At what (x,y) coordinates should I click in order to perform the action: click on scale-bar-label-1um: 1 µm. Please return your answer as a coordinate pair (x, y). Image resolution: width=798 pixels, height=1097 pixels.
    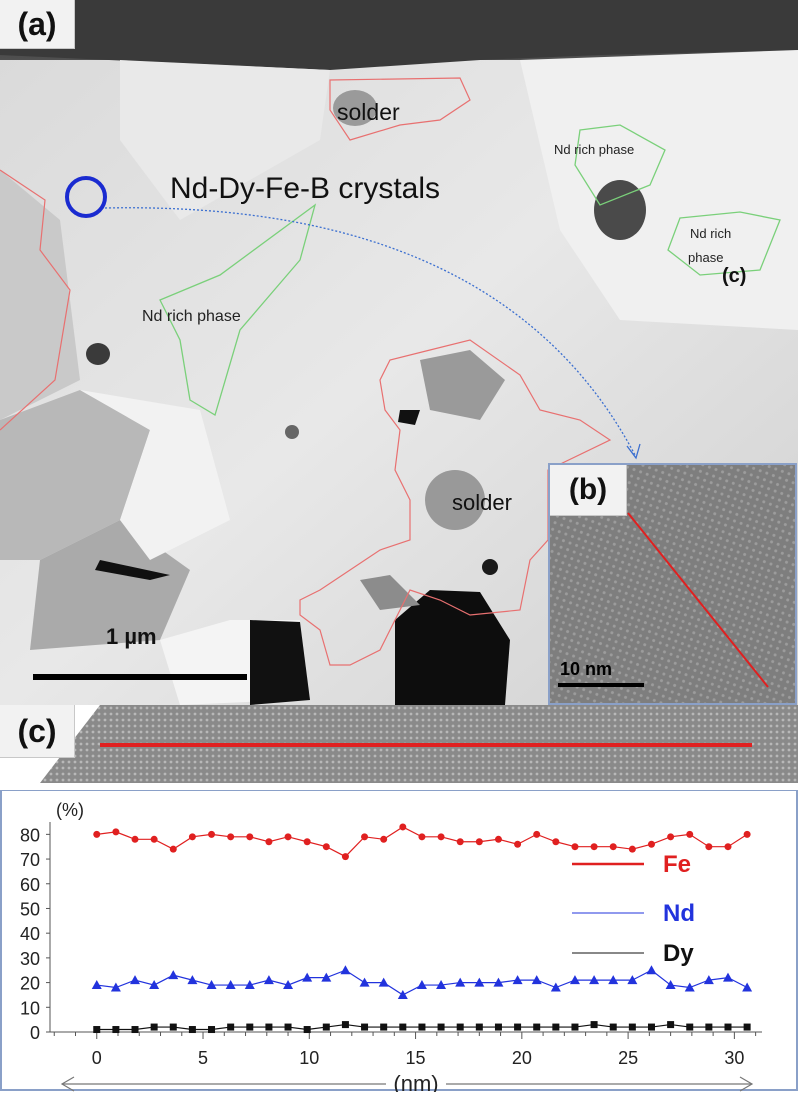
    Looking at the image, I should click on (131, 636).